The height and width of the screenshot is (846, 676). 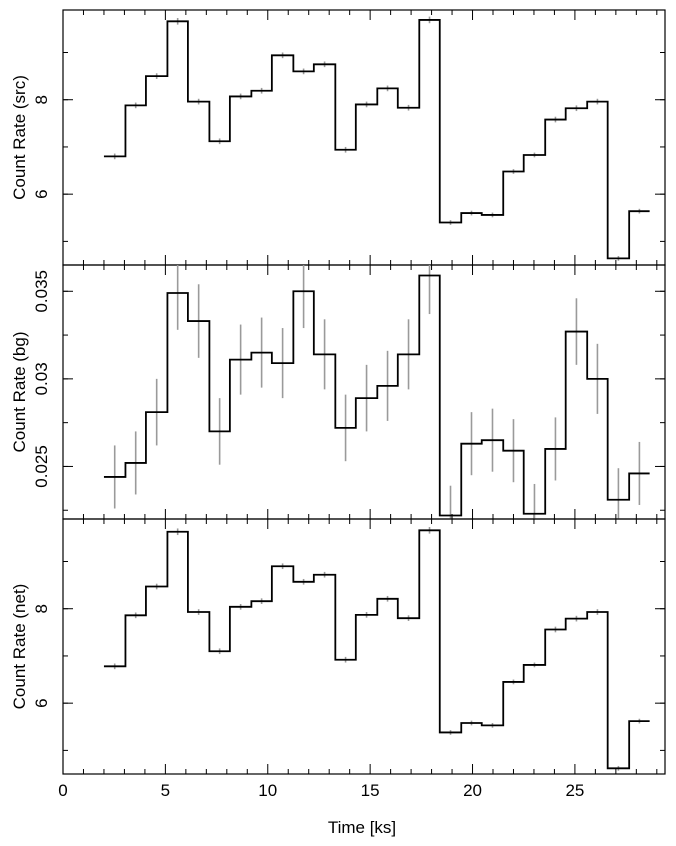 I want to click on y-tick-label: 0.035, so click(x=41, y=291).